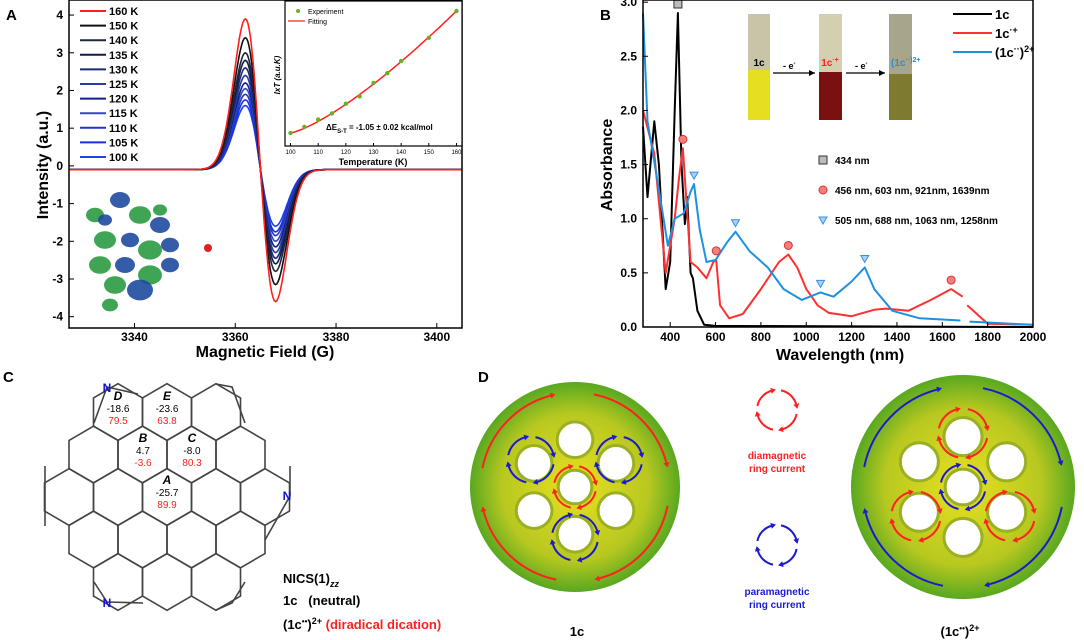 The width and height of the screenshot is (1084, 640). I want to click on x-tick-label: 1200, so click(851, 337).